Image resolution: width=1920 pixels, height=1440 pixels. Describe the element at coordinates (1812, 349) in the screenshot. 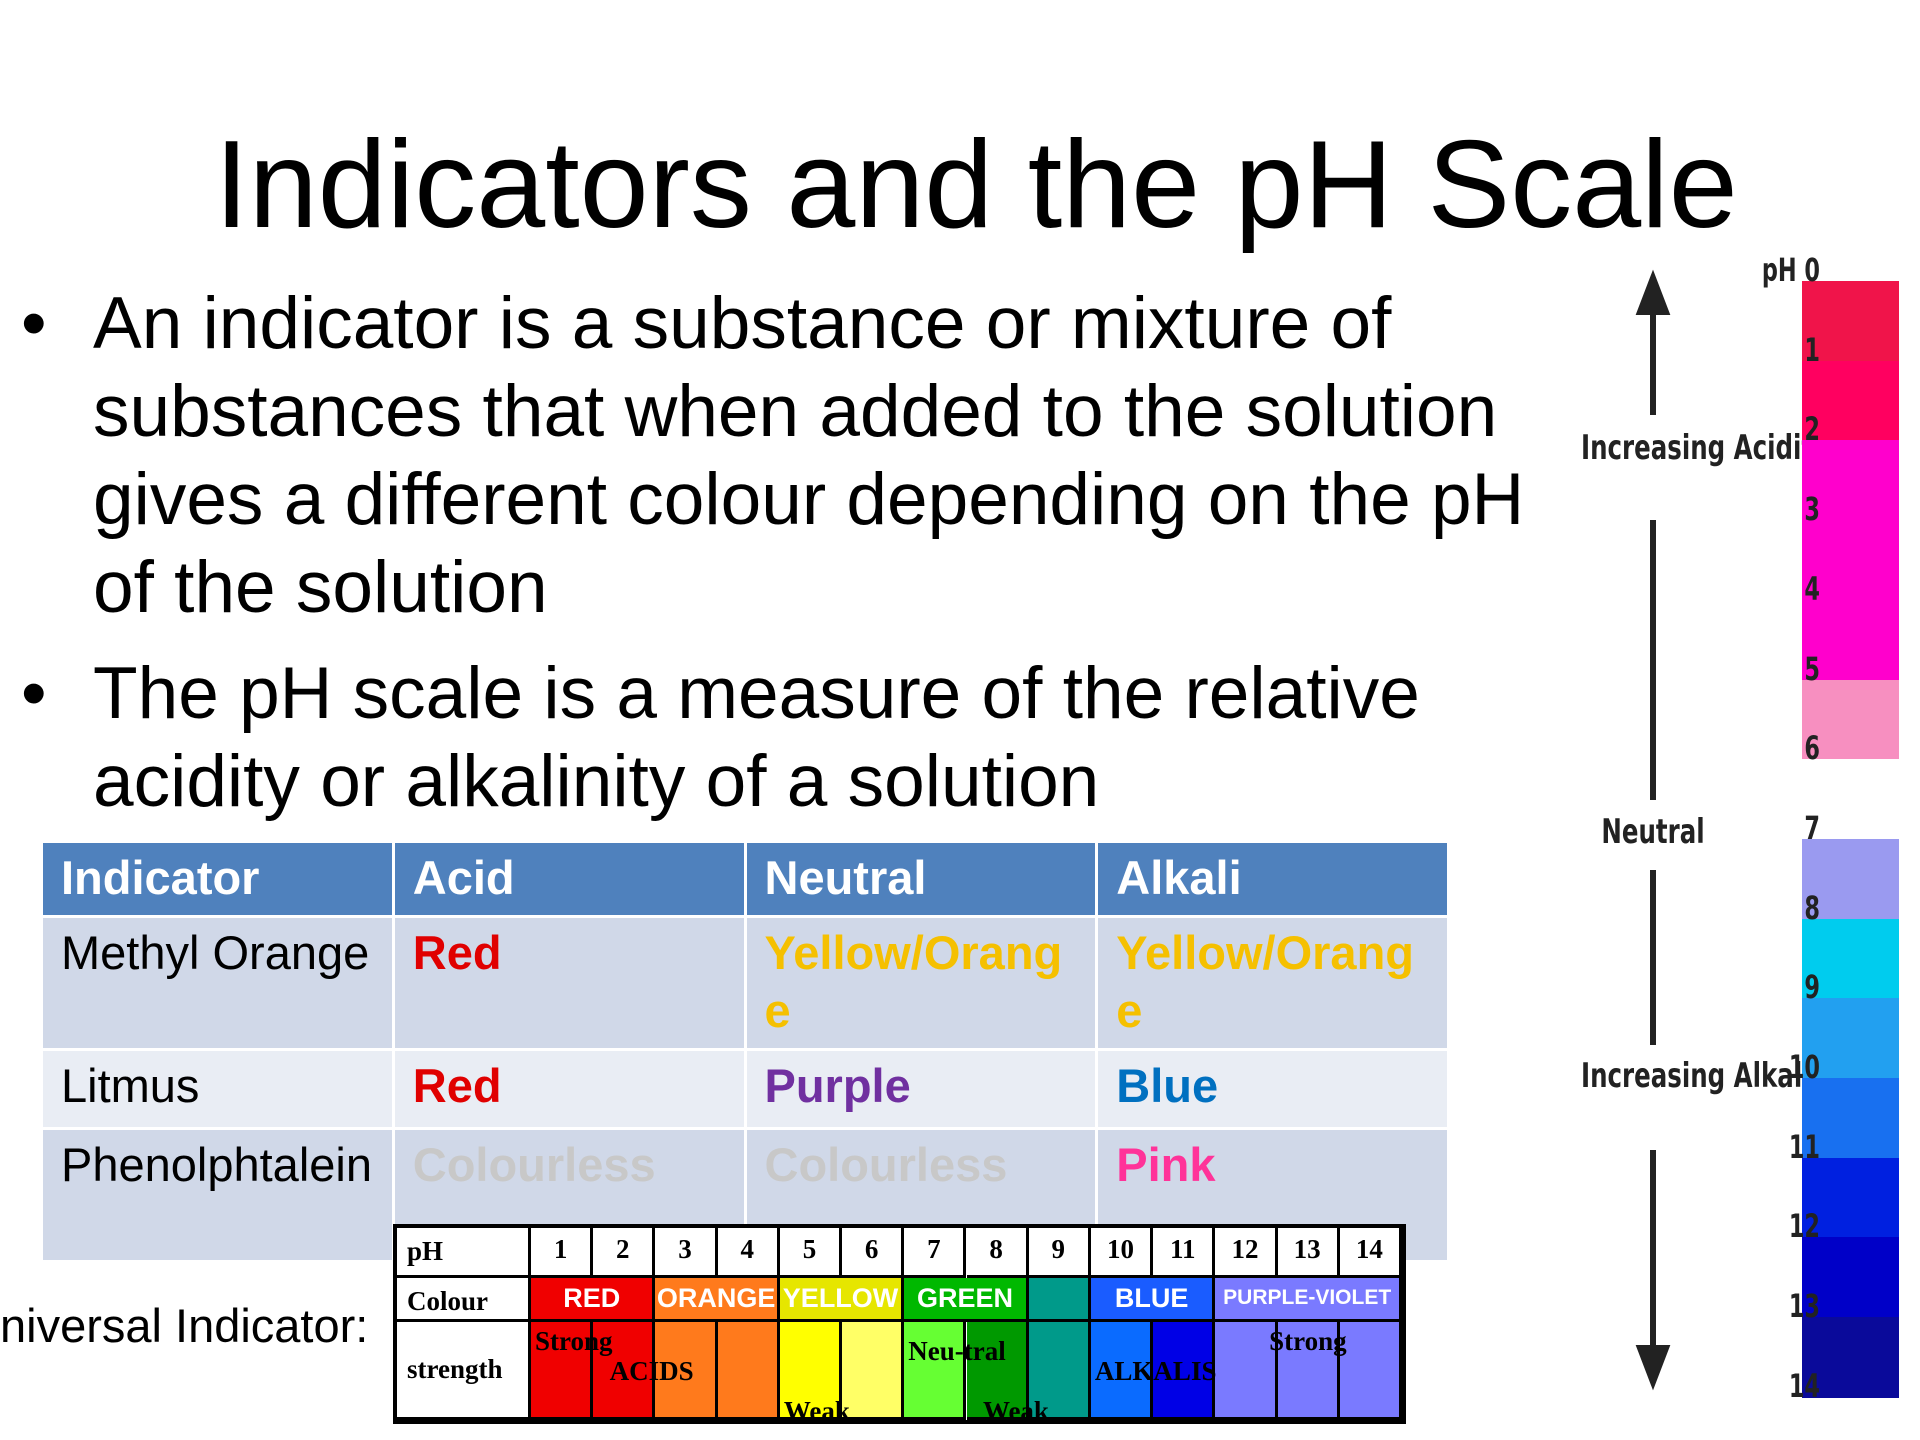

I see `ph-tick-label: 1` at that location.